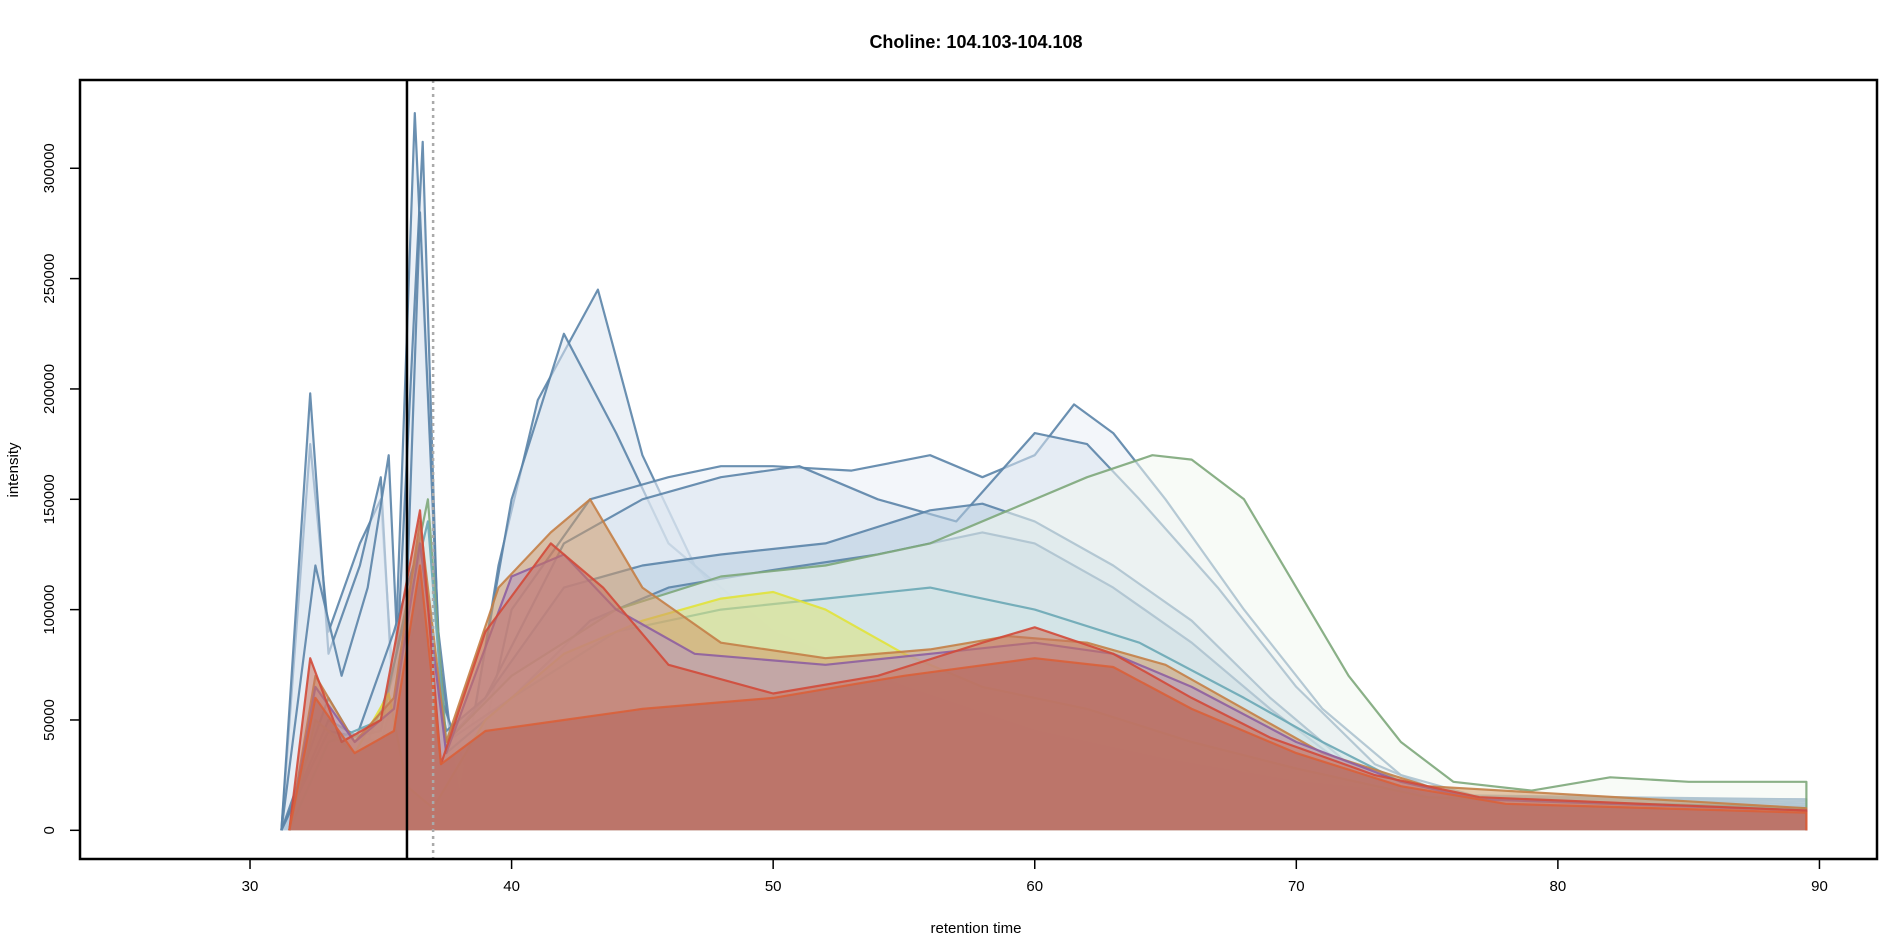 This screenshot has width=1889, height=944. Describe the element at coordinates (975, 42) in the screenshot. I see `chart-title: Choline: 104.103-104.108` at that location.